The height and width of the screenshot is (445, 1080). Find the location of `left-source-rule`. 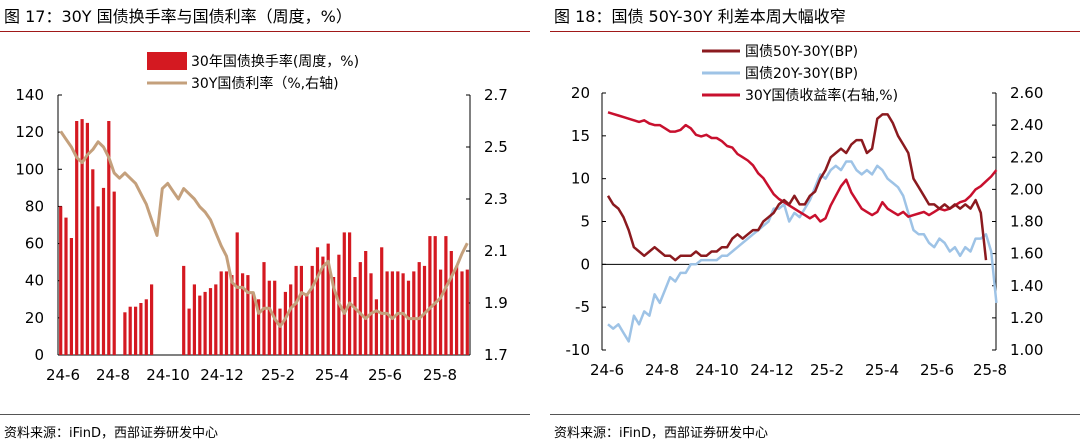

left-source-rule is located at coordinates (265, 414).